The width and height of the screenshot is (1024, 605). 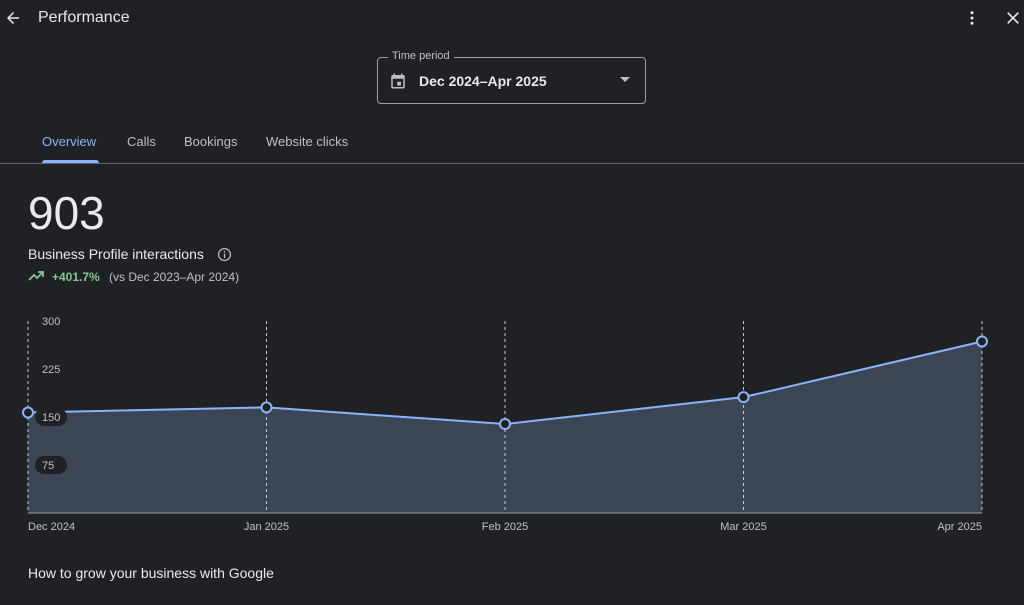 I want to click on time-period-label: Time period, so click(x=421, y=56).